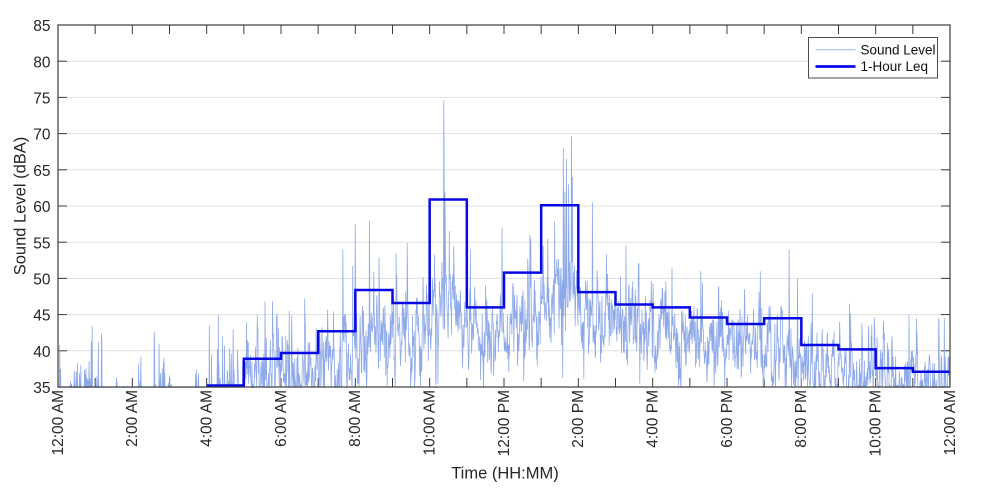 The height and width of the screenshot is (500, 1000). What do you see at coordinates (207, 418) in the screenshot?
I see `svg-text: 4:00 AM` at bounding box center [207, 418].